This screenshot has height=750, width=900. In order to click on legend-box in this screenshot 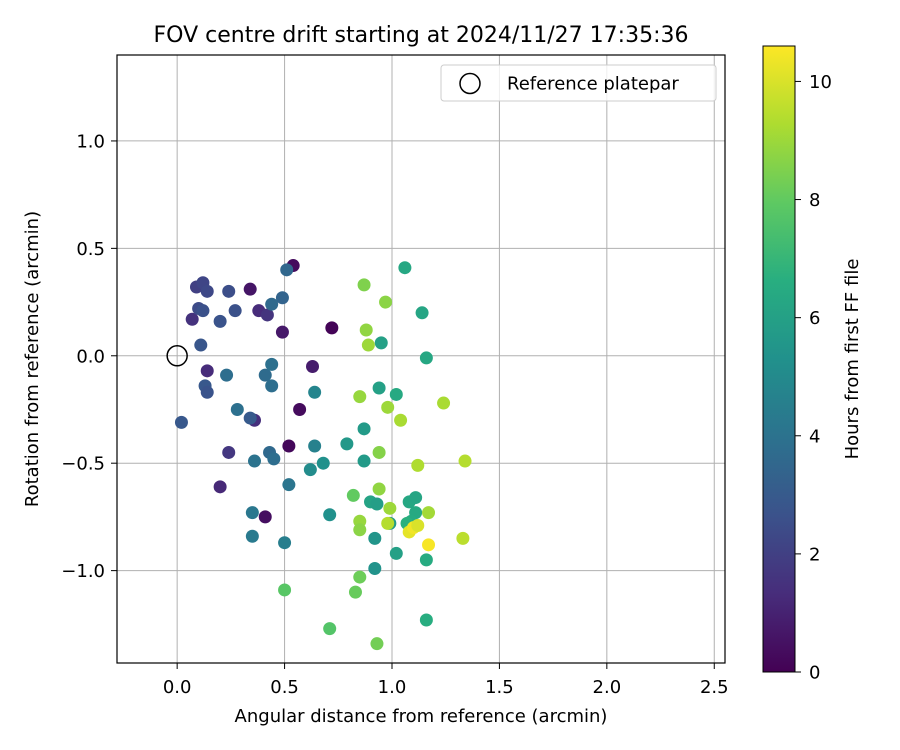, I will do `click(578, 83)`.